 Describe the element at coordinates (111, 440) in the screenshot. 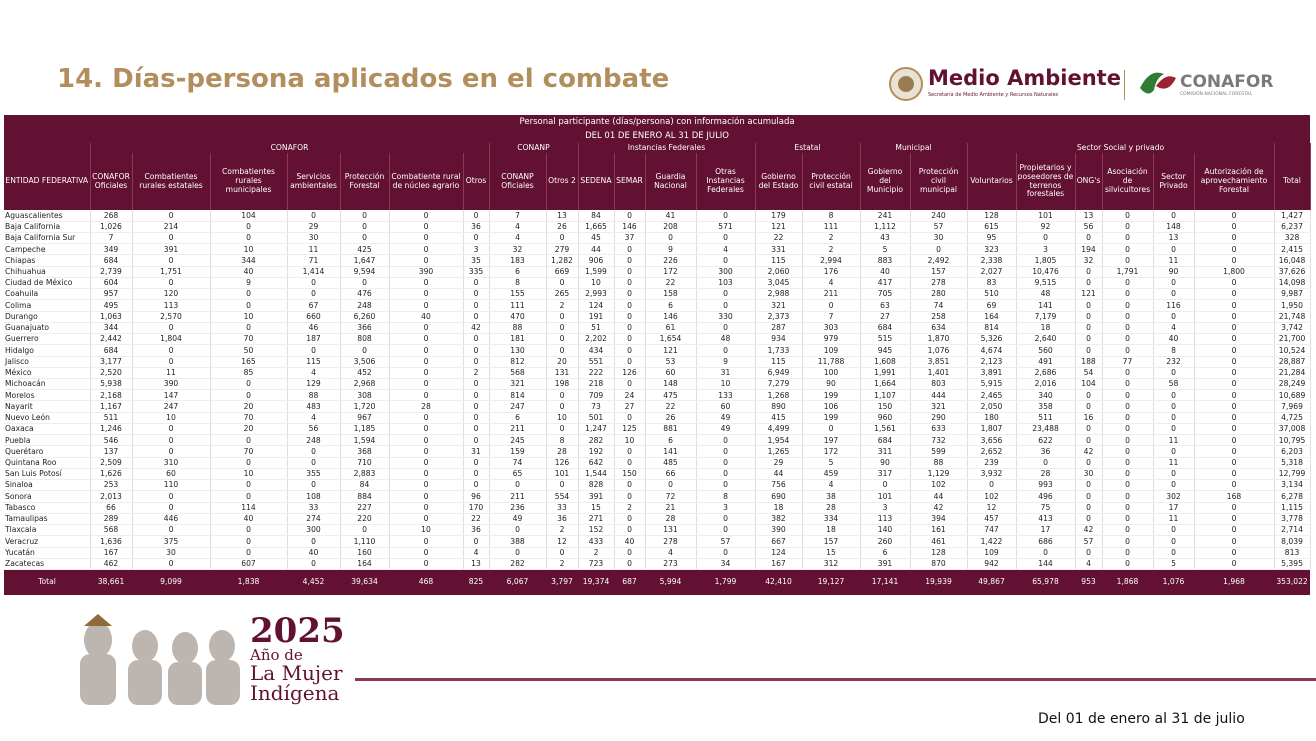

I see `cell: 546` at that location.